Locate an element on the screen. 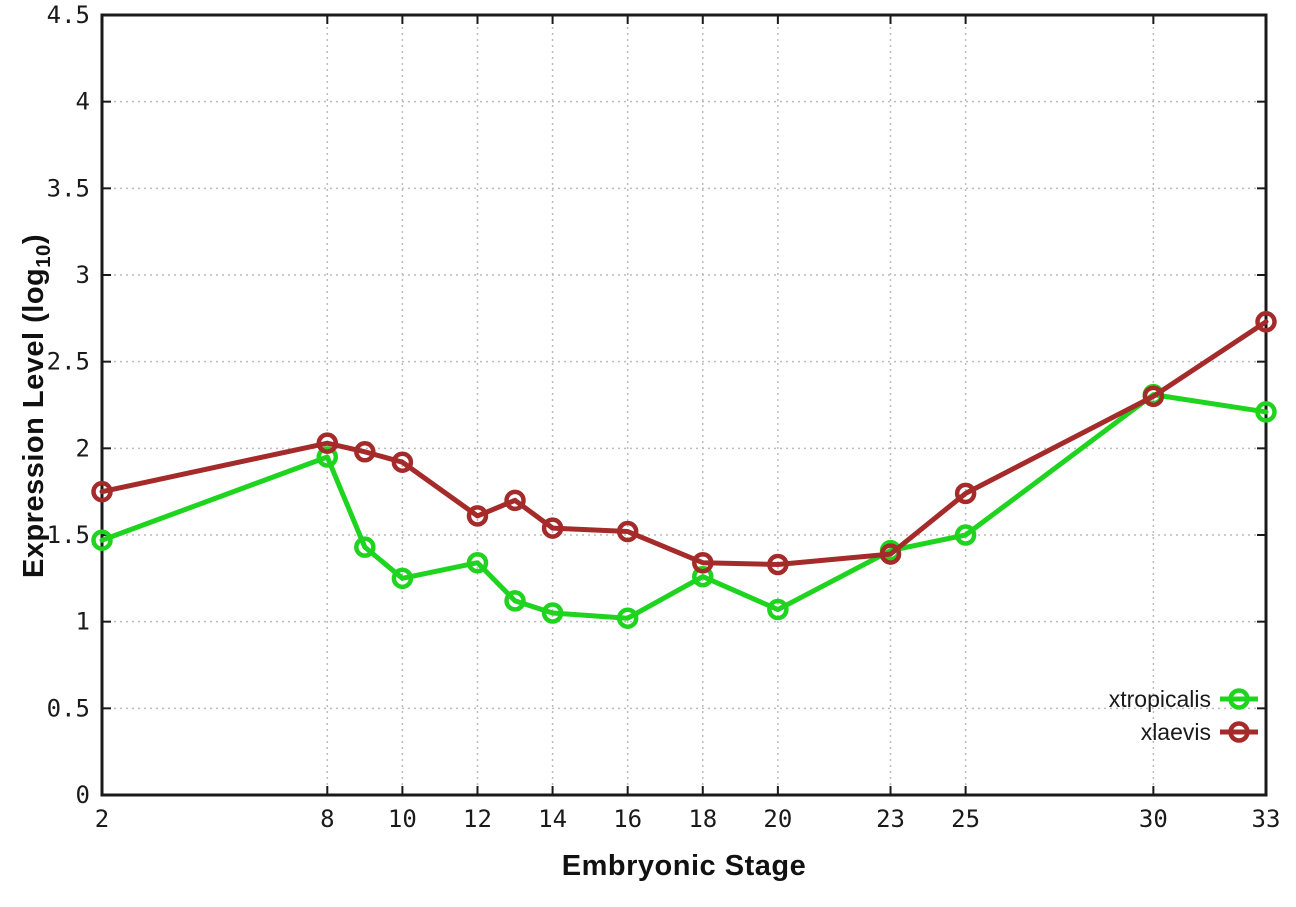 This screenshot has width=1296, height=907. y-tick-label: 3 is located at coordinates (83, 275).